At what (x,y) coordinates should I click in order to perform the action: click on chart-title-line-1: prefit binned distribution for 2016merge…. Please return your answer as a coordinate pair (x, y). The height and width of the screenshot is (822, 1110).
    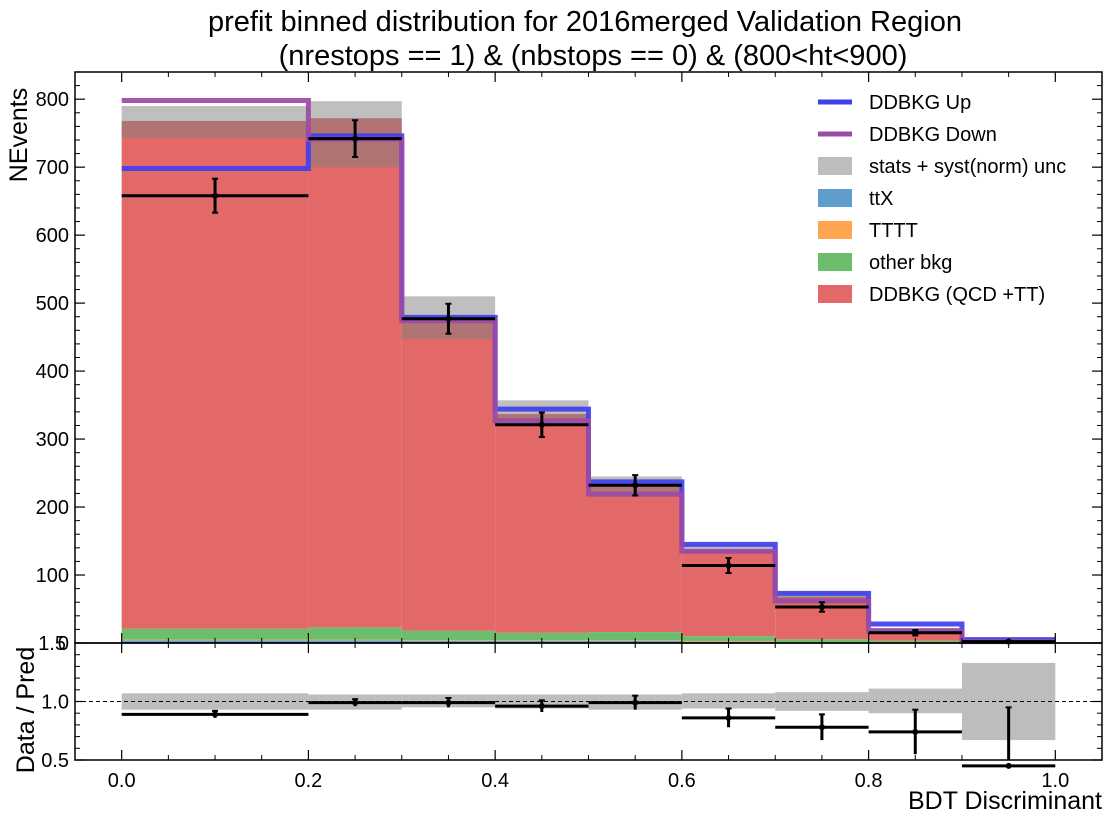
    Looking at the image, I should click on (585, 22).